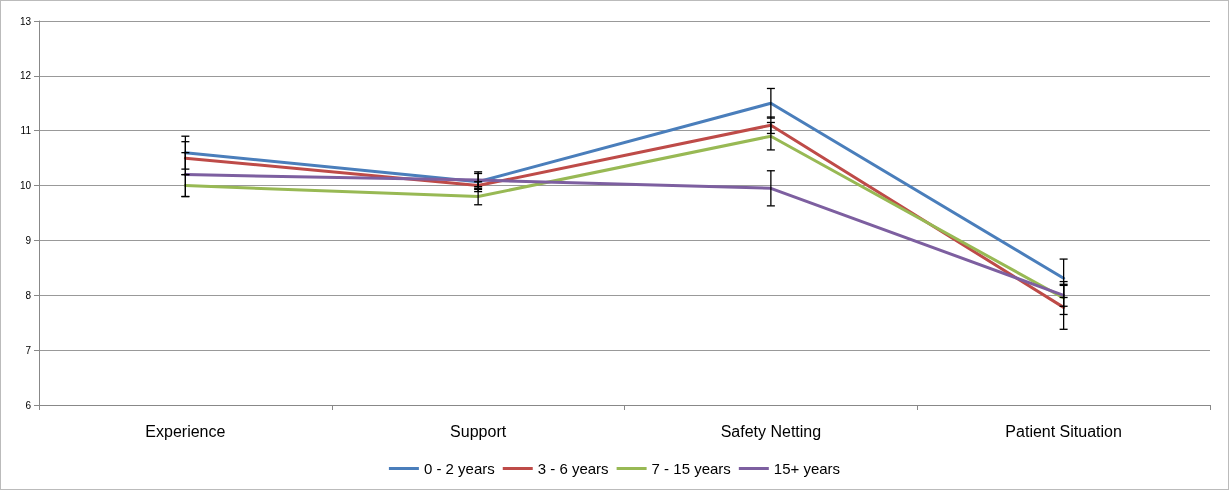  Describe the element at coordinates (28, 350) in the screenshot. I see `y-tick-label: 7` at that location.